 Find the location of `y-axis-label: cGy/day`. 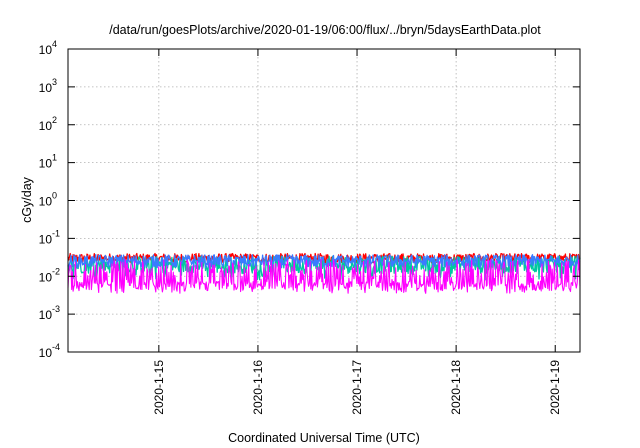

y-axis-label: cGy/day is located at coordinates (27, 199).